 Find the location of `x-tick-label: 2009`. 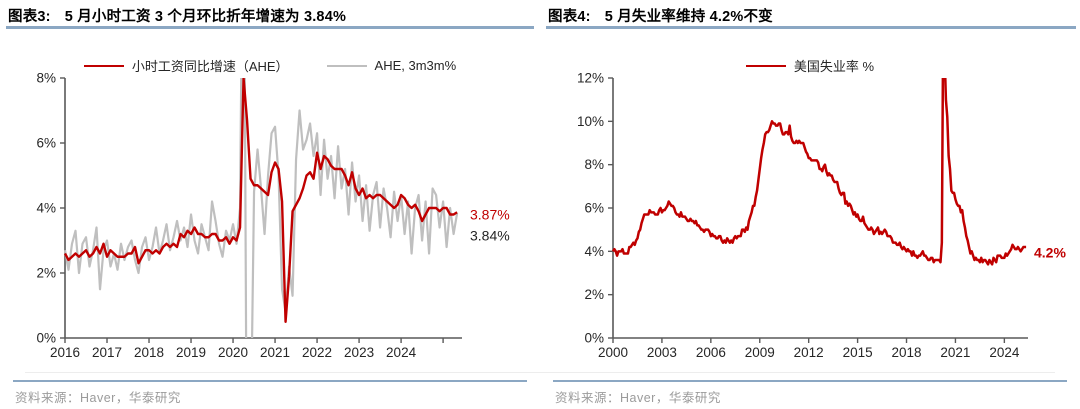

x-tick-label: 2009 is located at coordinates (760, 352).